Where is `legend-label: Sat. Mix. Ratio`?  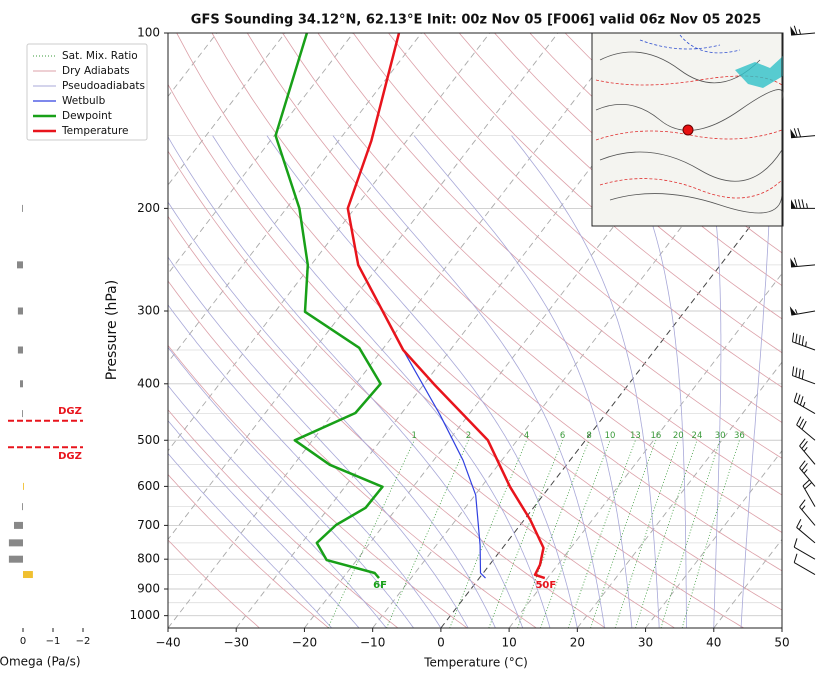
legend-label: Sat. Mix. Ratio is located at coordinates (100, 56).